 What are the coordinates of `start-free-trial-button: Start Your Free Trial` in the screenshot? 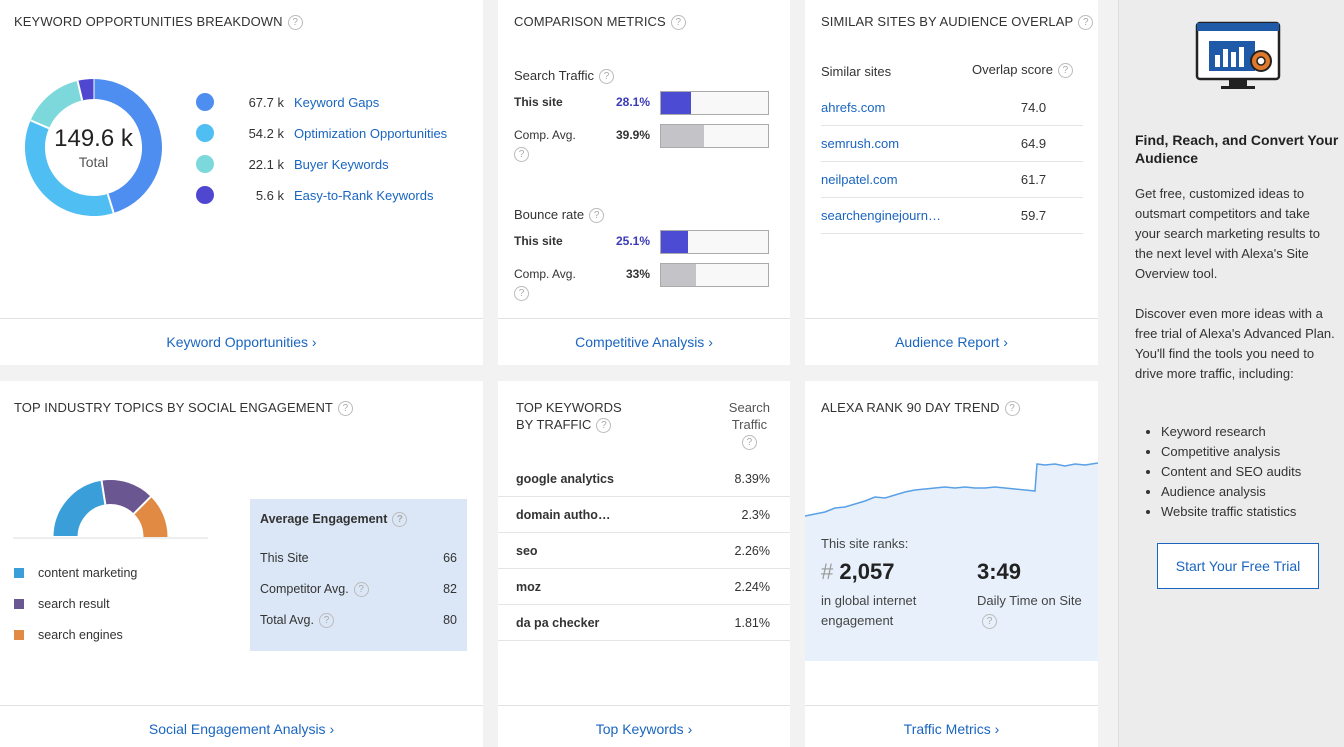 It's located at (1238, 566).